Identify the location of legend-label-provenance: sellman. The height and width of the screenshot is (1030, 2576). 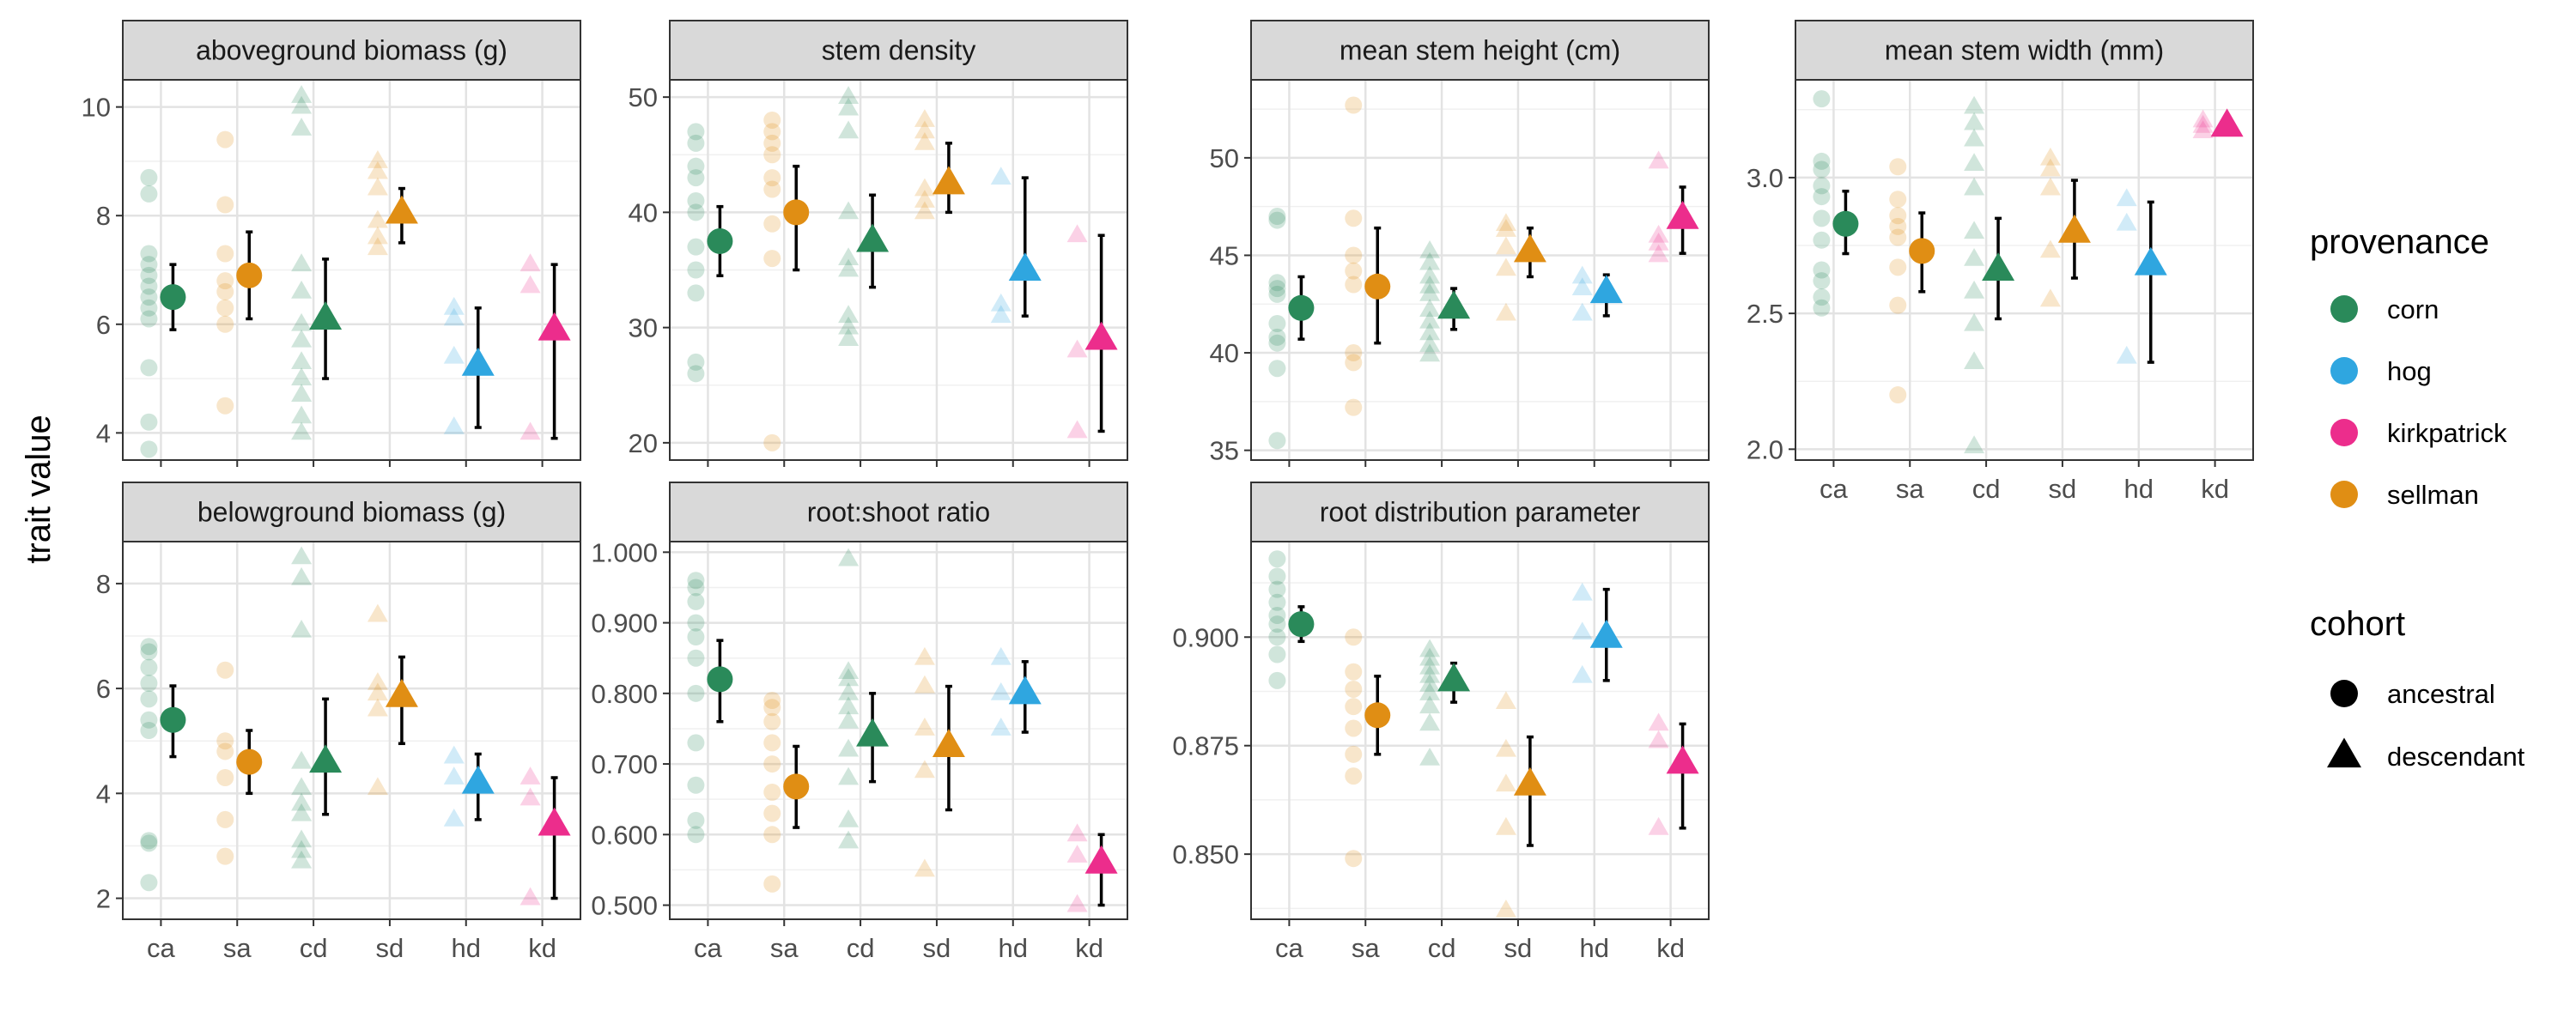
(2433, 495).